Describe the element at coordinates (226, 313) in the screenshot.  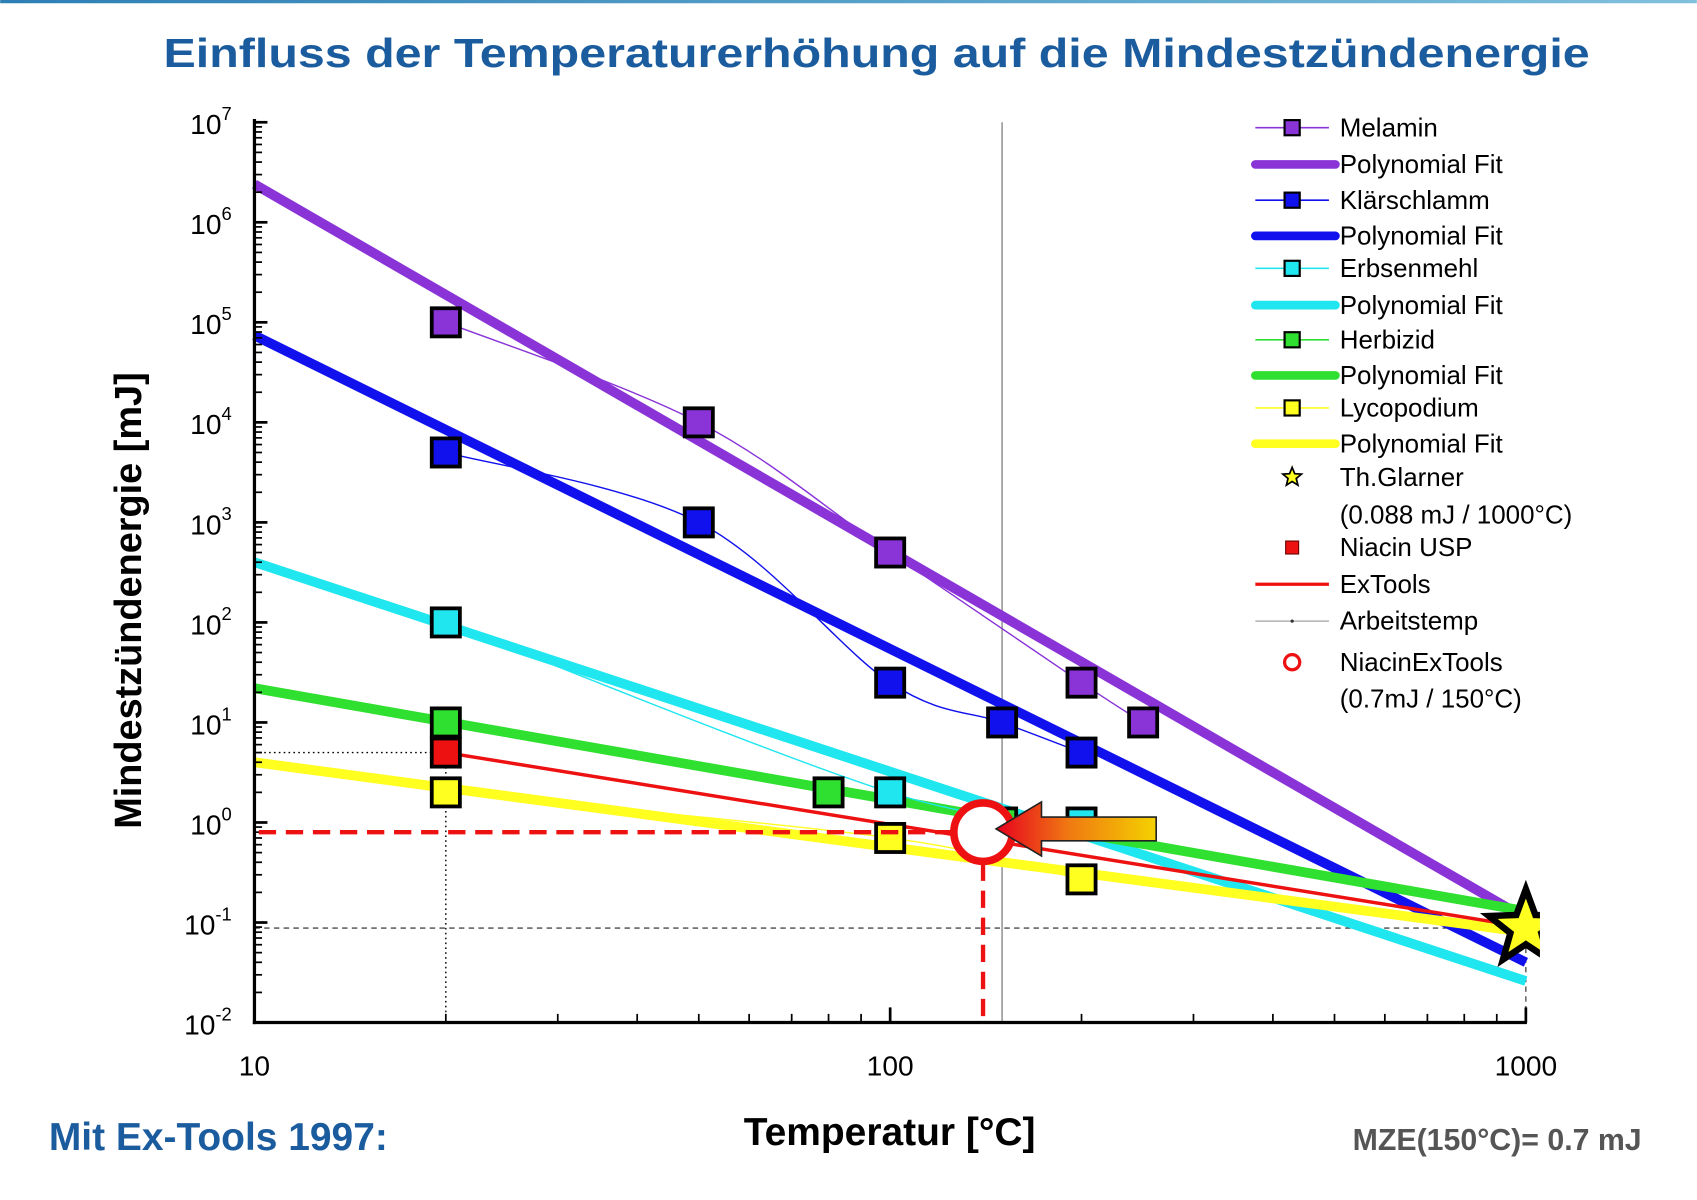
I see `y-tick-exponent: 5` at that location.